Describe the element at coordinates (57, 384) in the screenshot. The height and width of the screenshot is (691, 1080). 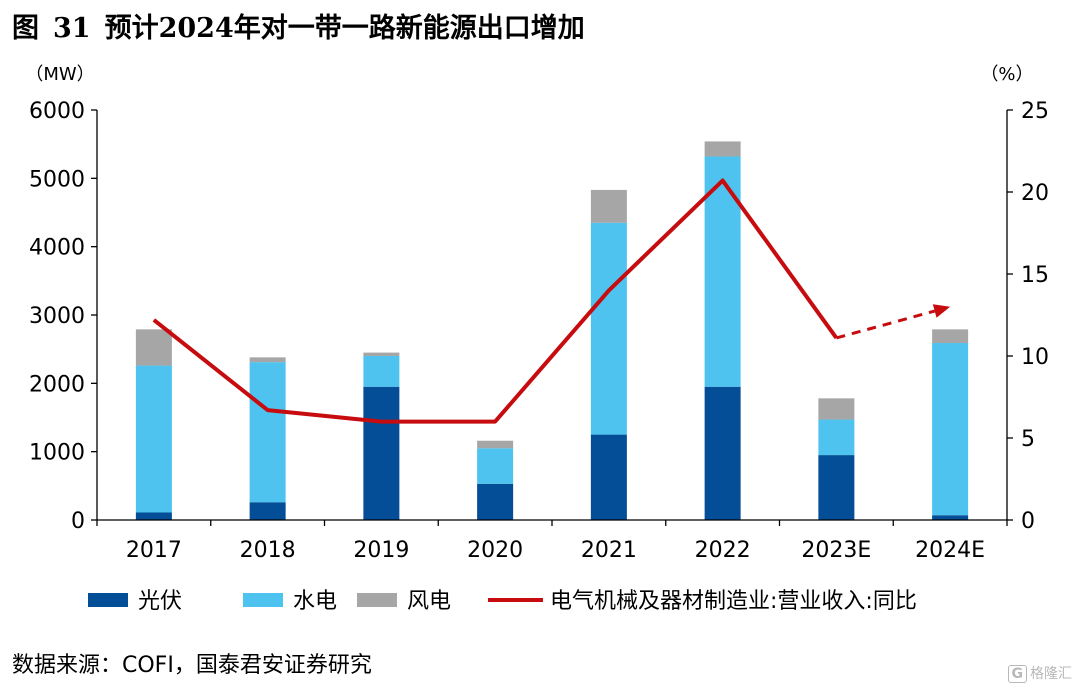
I see `y-left-tick-label: 2000` at that location.